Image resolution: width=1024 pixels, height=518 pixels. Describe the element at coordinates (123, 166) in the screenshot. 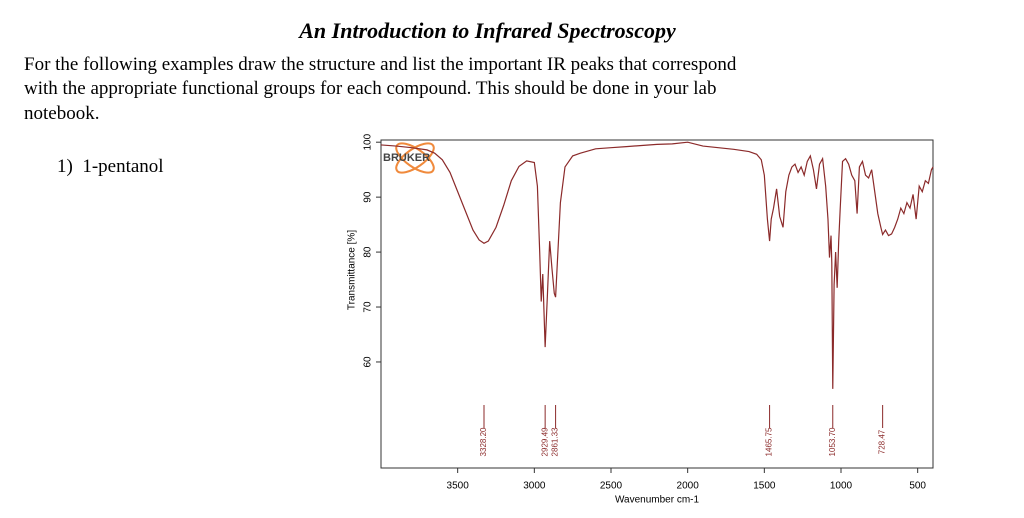

I see `item-label: 1-pentanol` at that location.